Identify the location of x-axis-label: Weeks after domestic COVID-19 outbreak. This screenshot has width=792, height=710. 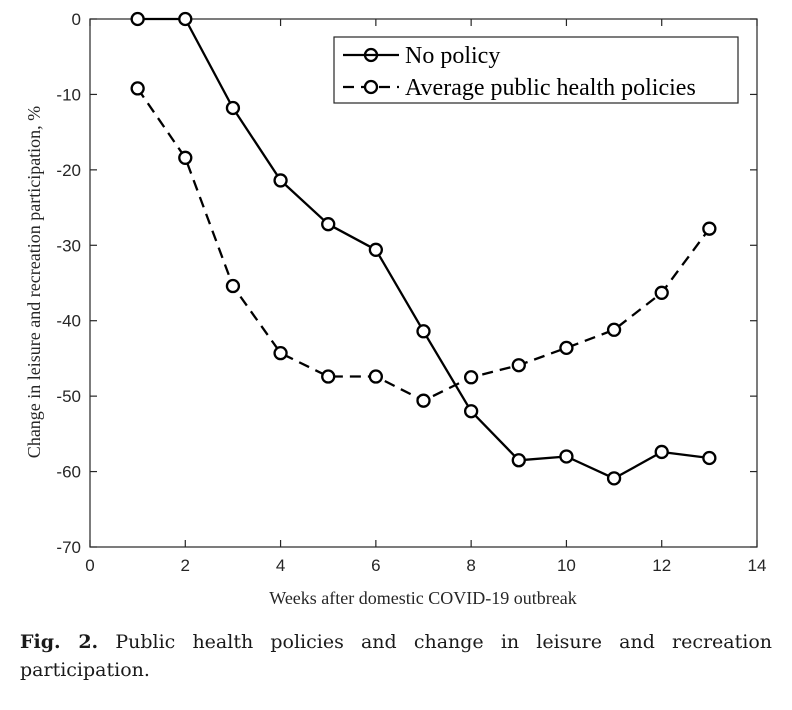
(422, 598).